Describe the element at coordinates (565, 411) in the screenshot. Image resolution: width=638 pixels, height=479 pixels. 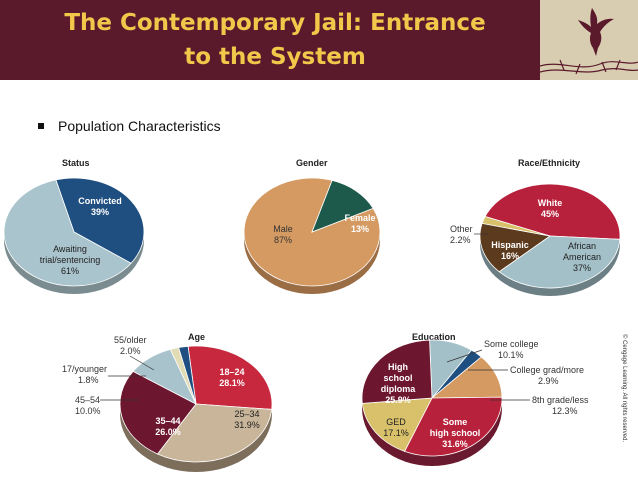
I see `slice-pct: 12.3%` at that location.